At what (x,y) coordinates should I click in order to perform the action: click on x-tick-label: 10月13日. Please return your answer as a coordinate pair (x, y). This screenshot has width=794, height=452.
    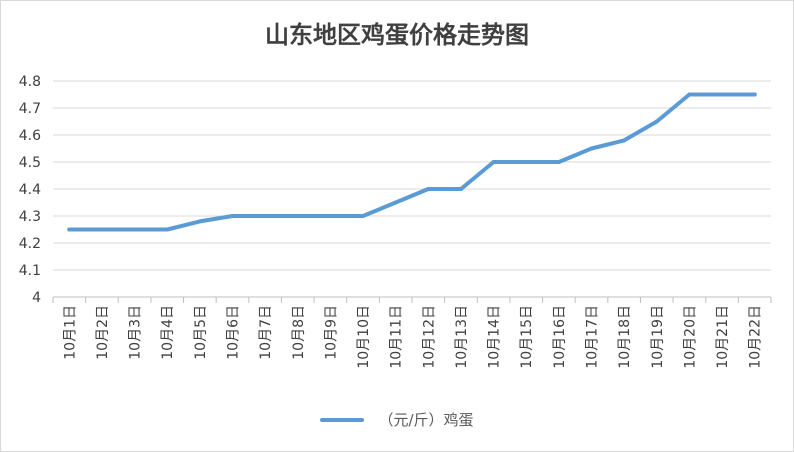
    Looking at the image, I should click on (462, 337).